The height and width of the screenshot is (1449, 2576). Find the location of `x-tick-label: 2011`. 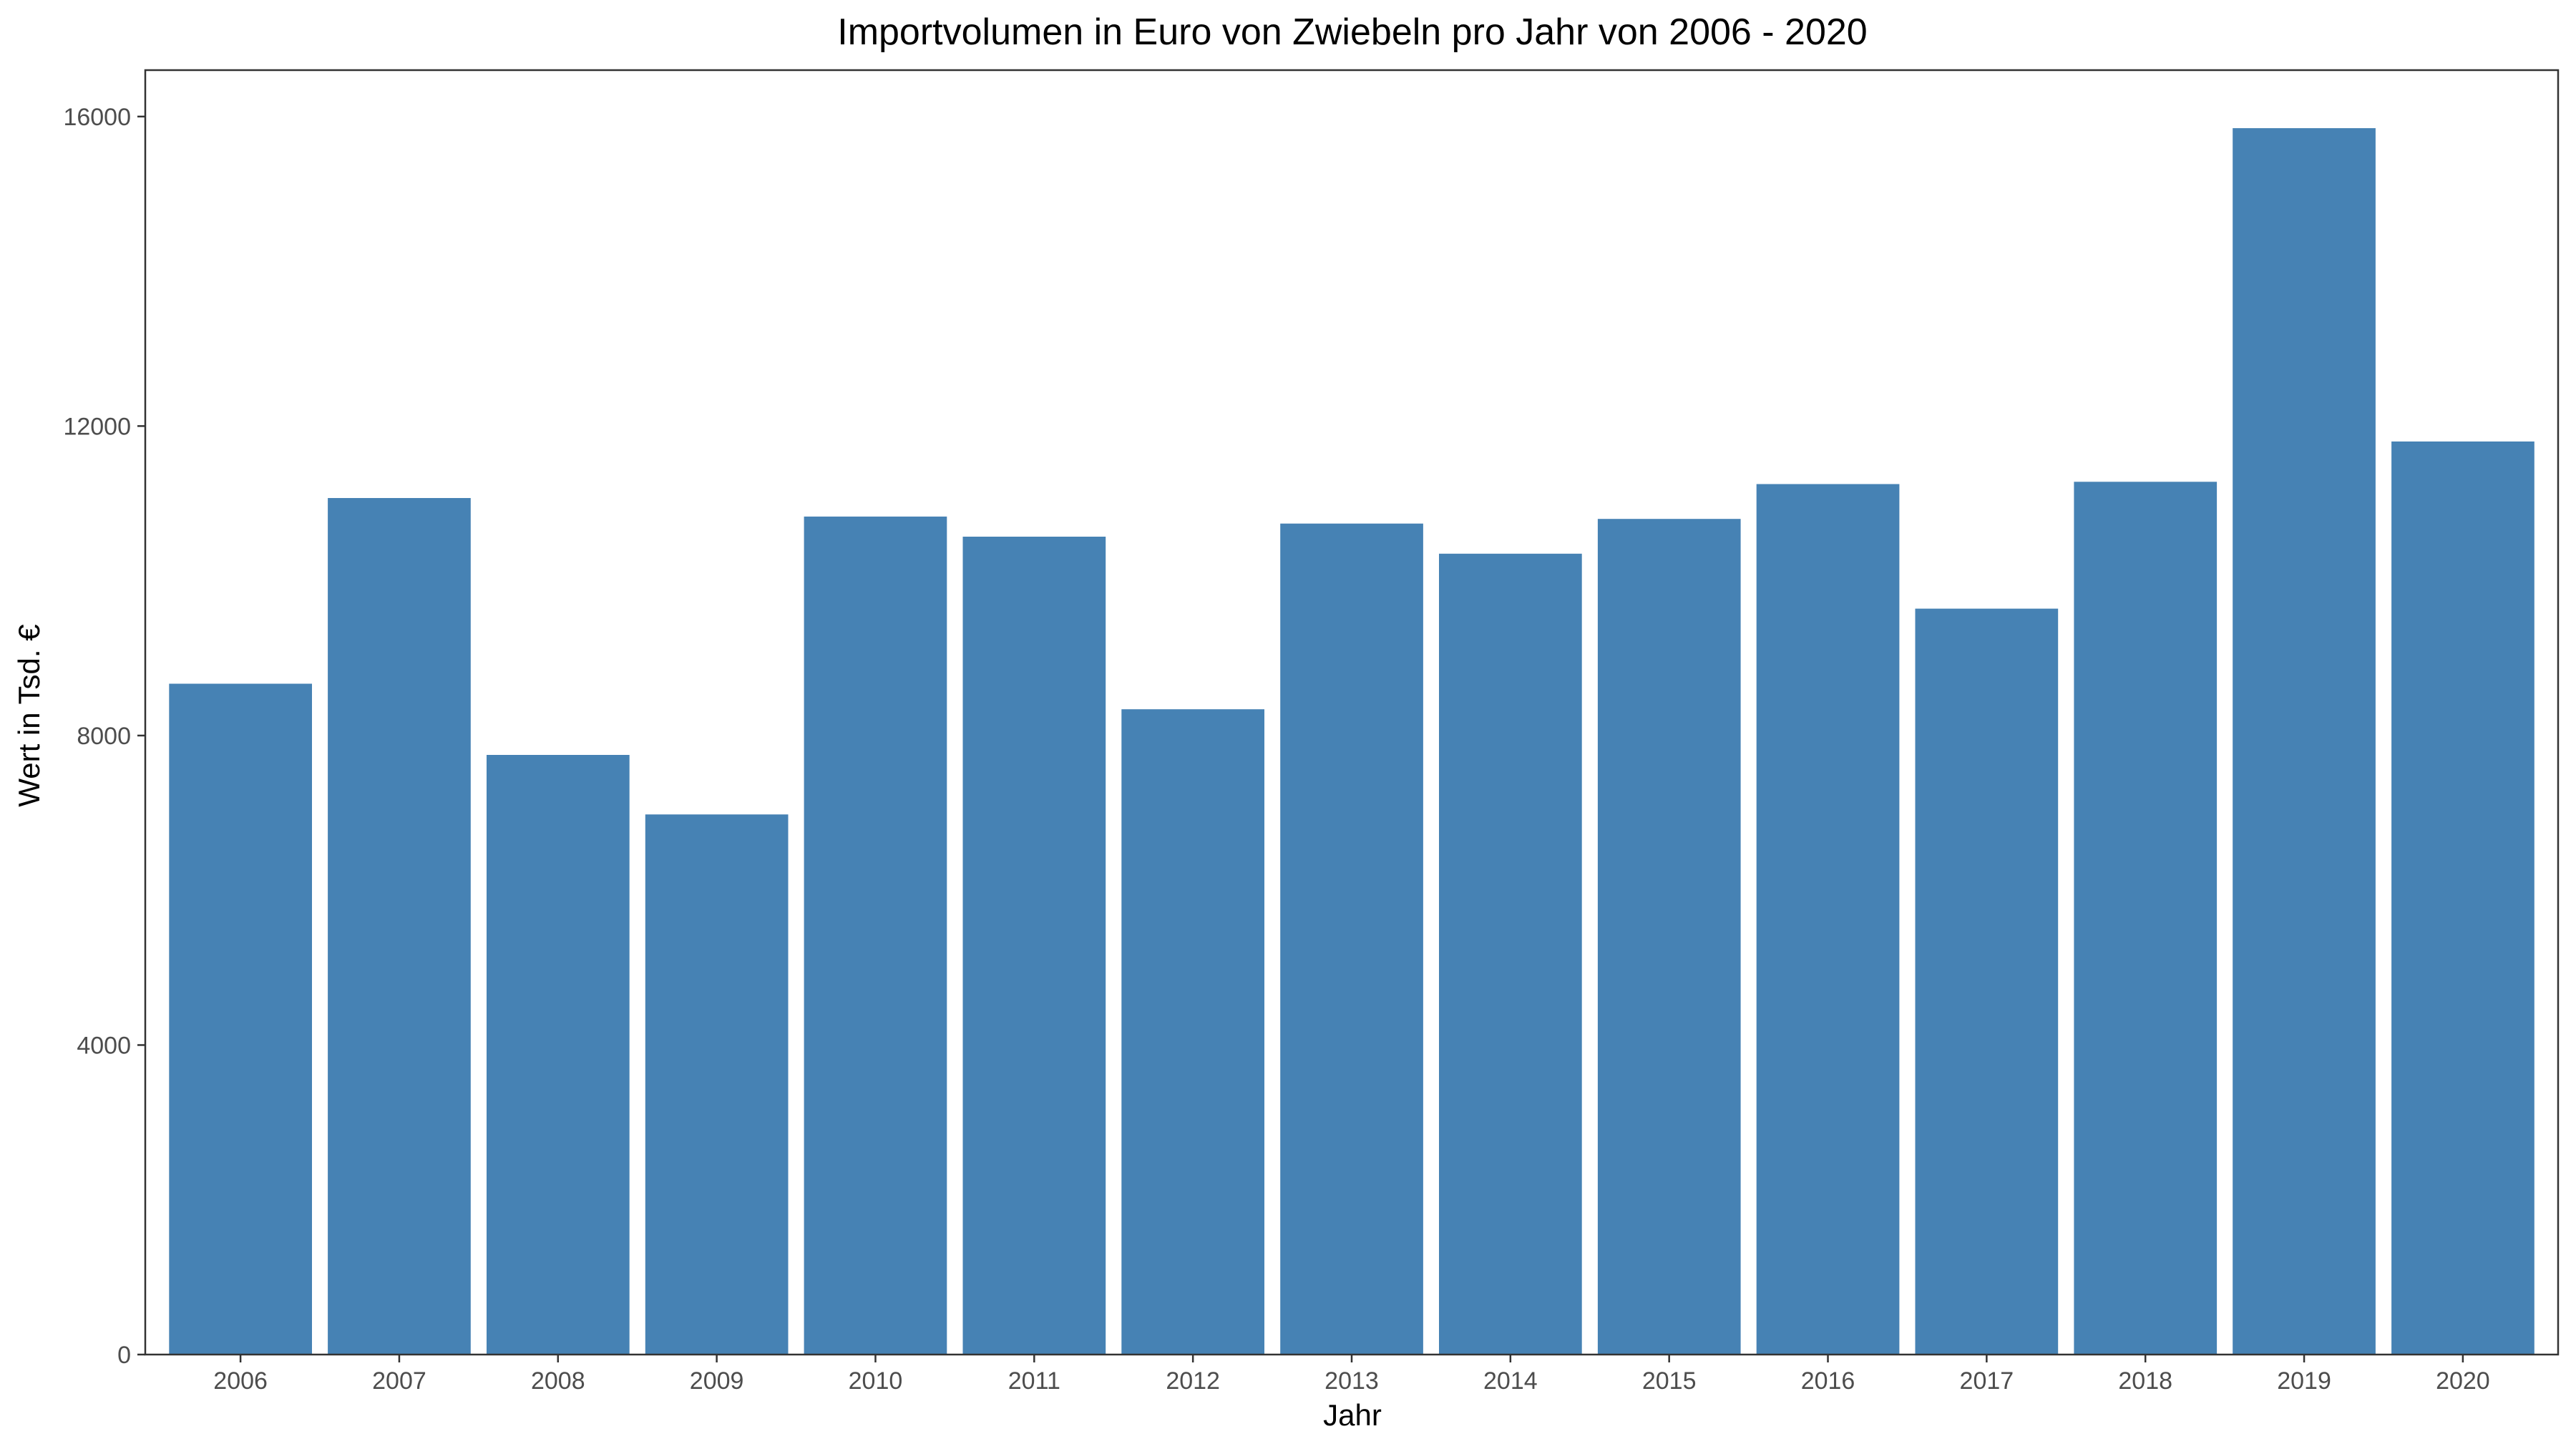

x-tick-label: 2011 is located at coordinates (1034, 1381).